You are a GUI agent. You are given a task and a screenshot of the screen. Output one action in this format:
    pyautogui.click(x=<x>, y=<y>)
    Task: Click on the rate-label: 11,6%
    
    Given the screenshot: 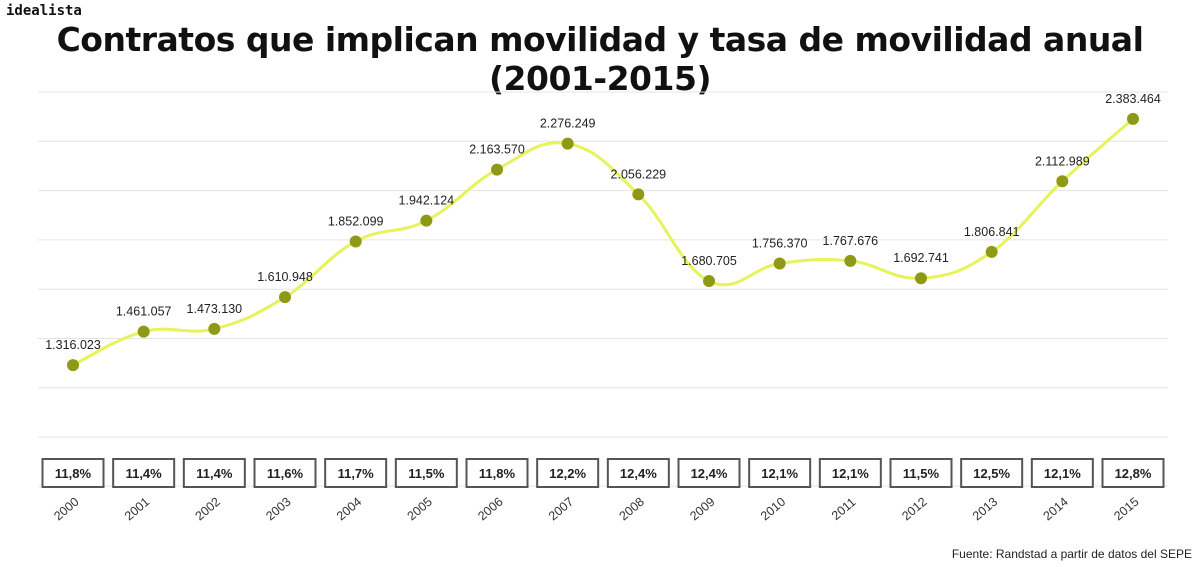 What is the action you would take?
    pyautogui.click(x=285, y=473)
    